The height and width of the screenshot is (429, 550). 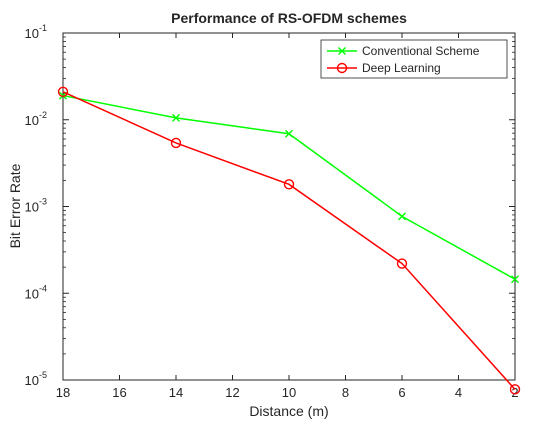 I want to click on x-tick-label: 6, so click(x=401, y=392).